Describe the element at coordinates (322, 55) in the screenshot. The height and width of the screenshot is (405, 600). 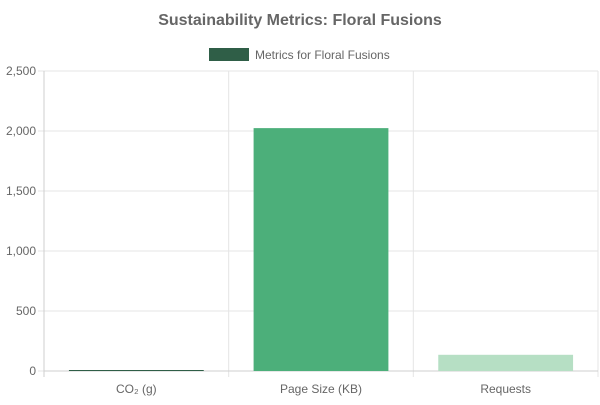
I see `legend-label: Metrics for Floral Fusions` at that location.